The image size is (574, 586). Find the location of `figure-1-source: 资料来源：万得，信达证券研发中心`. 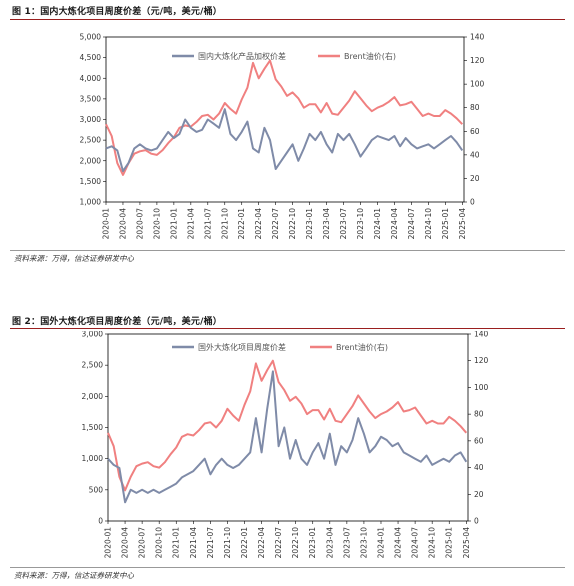

figure-1-source: 资料来源：万得，信达证券研发中心 is located at coordinates (74, 258).